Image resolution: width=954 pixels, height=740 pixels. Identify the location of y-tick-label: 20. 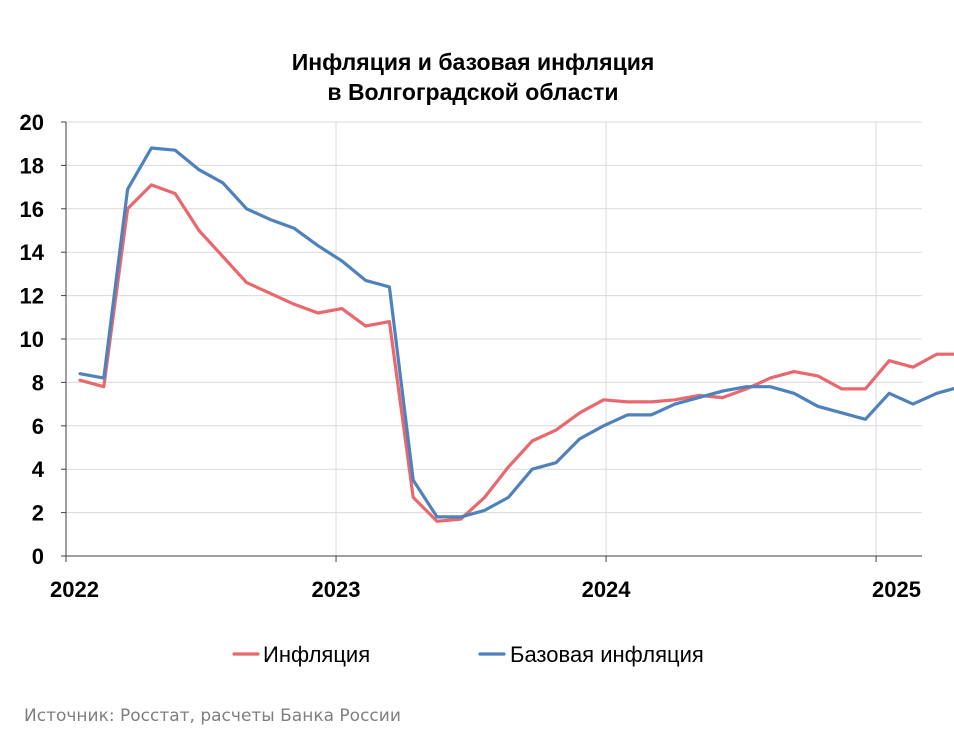
(32, 122).